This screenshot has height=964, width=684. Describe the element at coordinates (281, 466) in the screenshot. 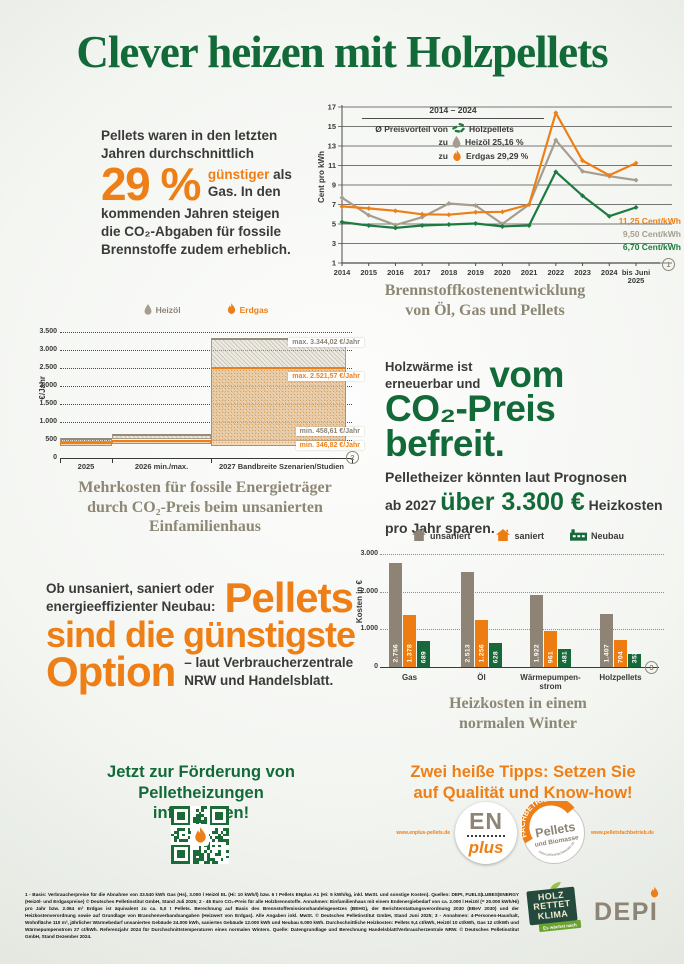

I see `x-tick-label: 2027 Bandbreite Szenarien/Studien` at that location.